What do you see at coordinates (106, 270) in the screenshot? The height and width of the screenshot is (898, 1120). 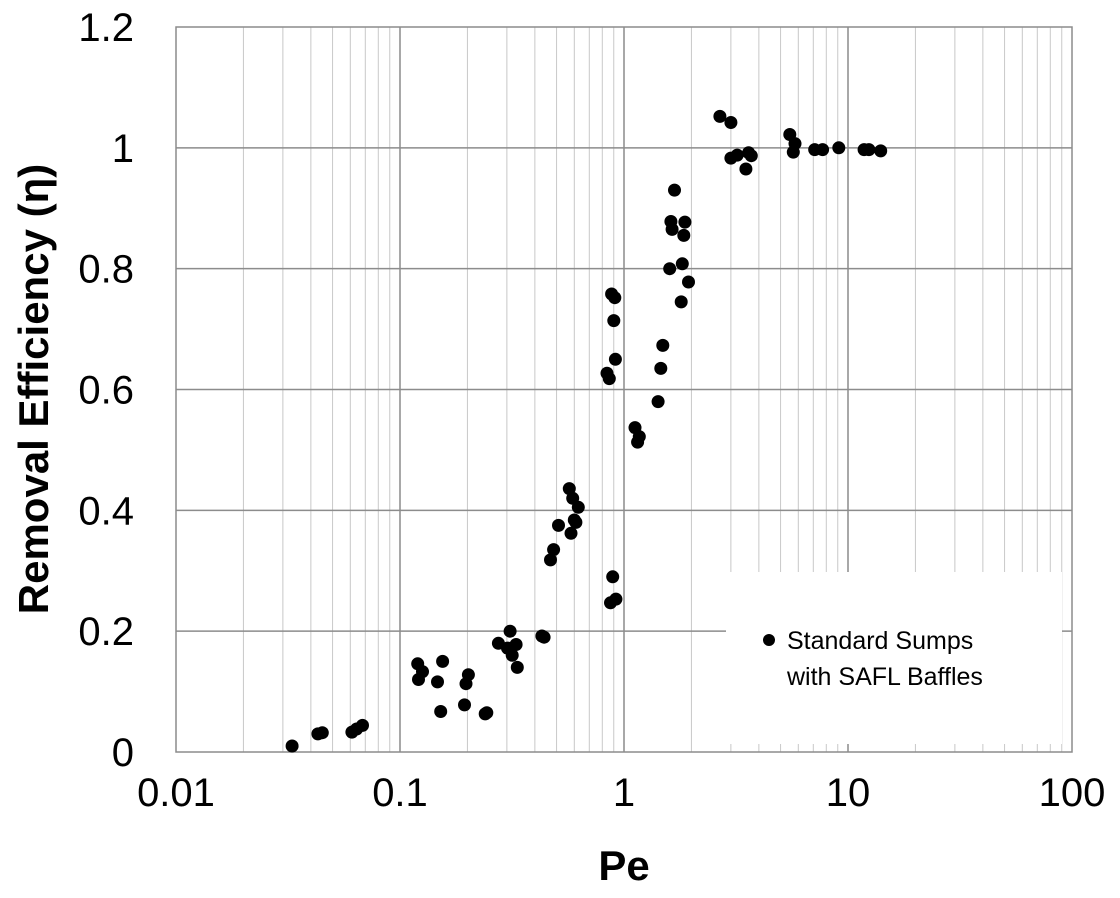 I see `y-tick-label: 0.8` at bounding box center [106, 270].